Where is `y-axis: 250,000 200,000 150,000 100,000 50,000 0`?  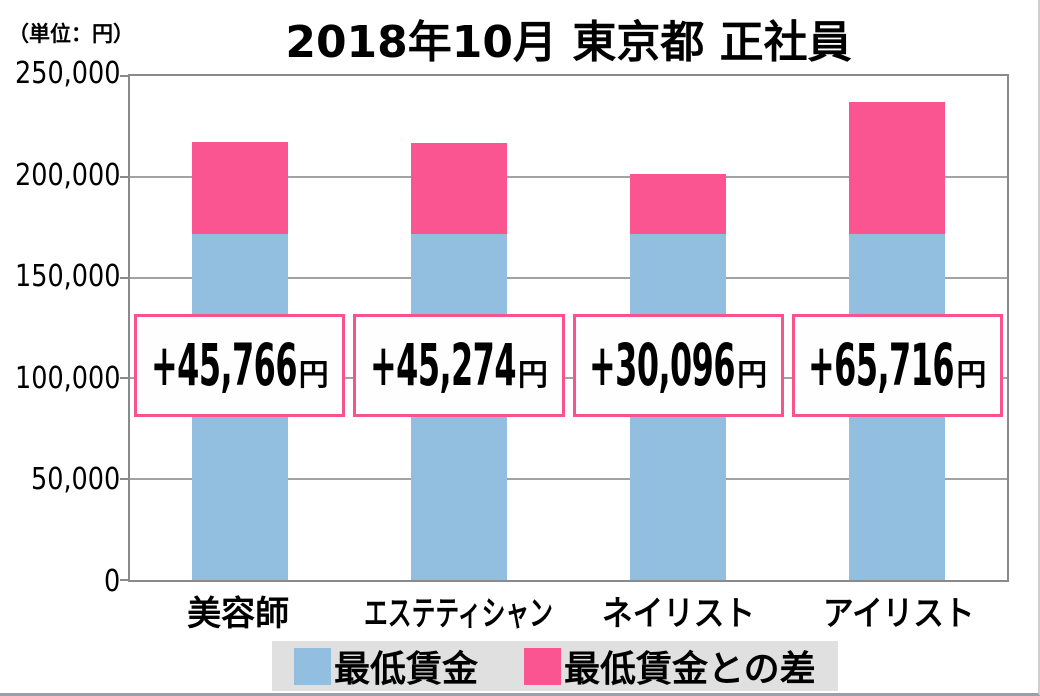 y-axis: 250,000 200,000 150,000 100,000 50,000 0 is located at coordinates (60, 328).